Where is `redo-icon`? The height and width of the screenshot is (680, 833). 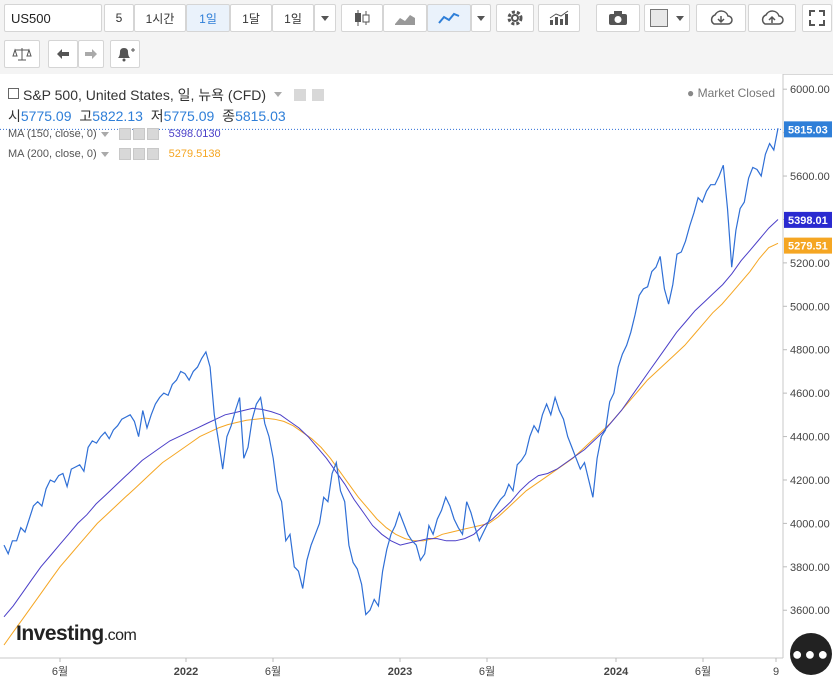
redo-icon is located at coordinates (91, 54).